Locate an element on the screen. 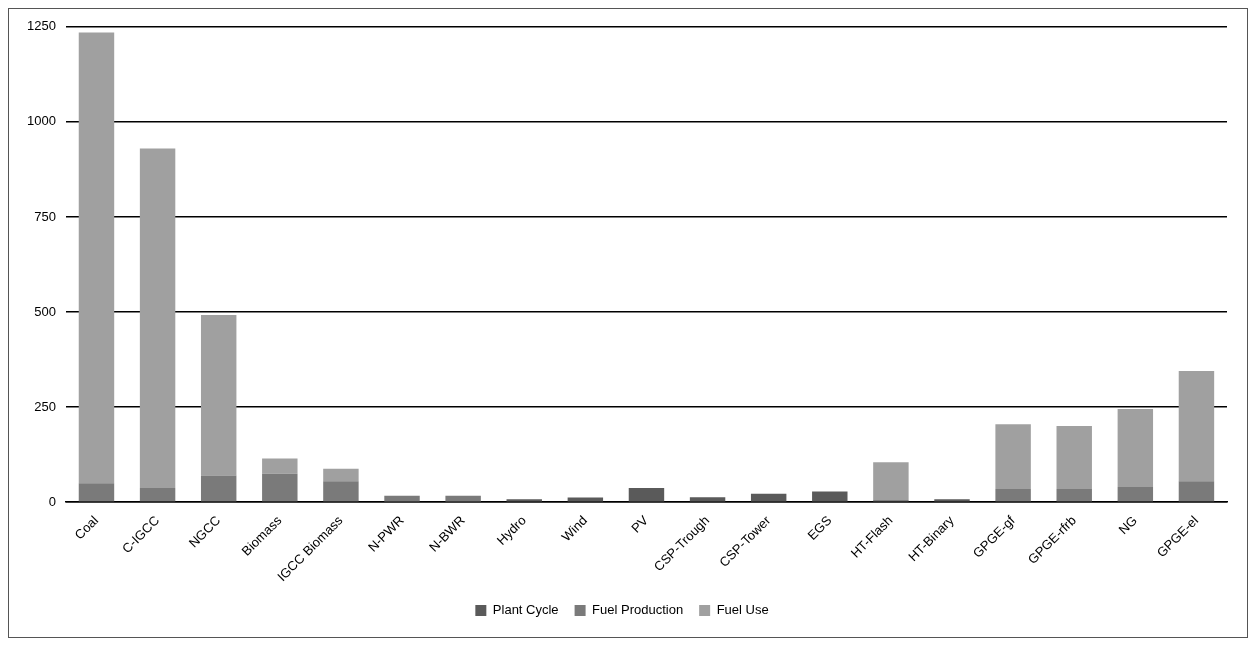  y-tick-label: 250 is located at coordinates (45, 406).